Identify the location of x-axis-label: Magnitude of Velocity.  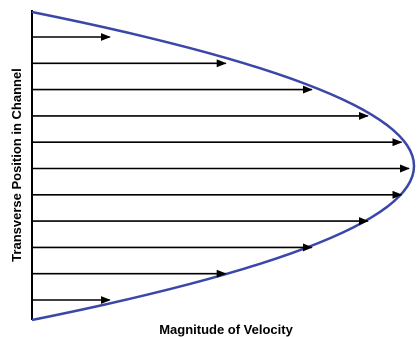
(226, 329).